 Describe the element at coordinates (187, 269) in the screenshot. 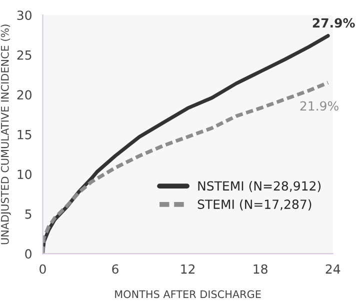

I see `x-tick-label: 12` at that location.